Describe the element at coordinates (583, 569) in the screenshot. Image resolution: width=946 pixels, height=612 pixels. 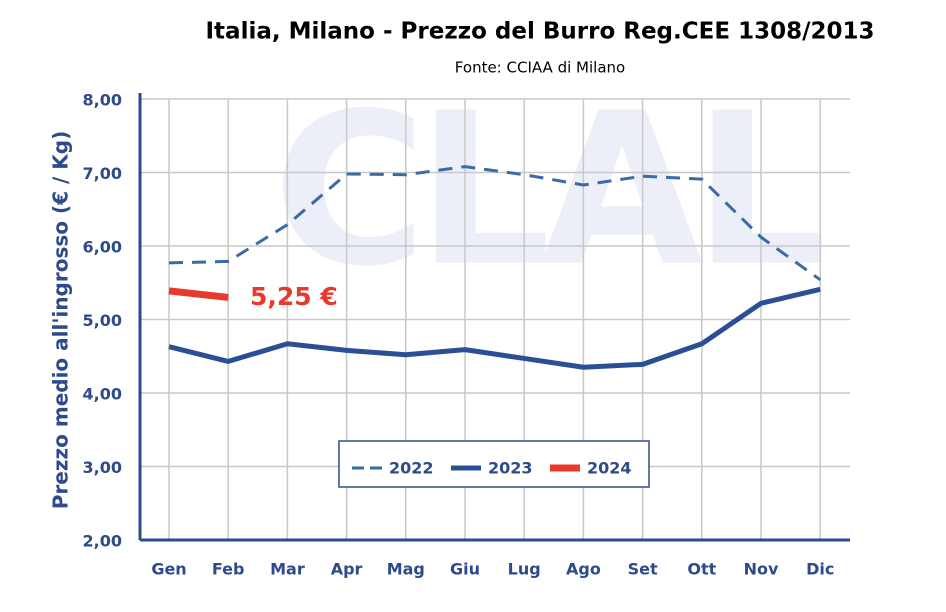
I see `x-tick-label: Ago` at that location.